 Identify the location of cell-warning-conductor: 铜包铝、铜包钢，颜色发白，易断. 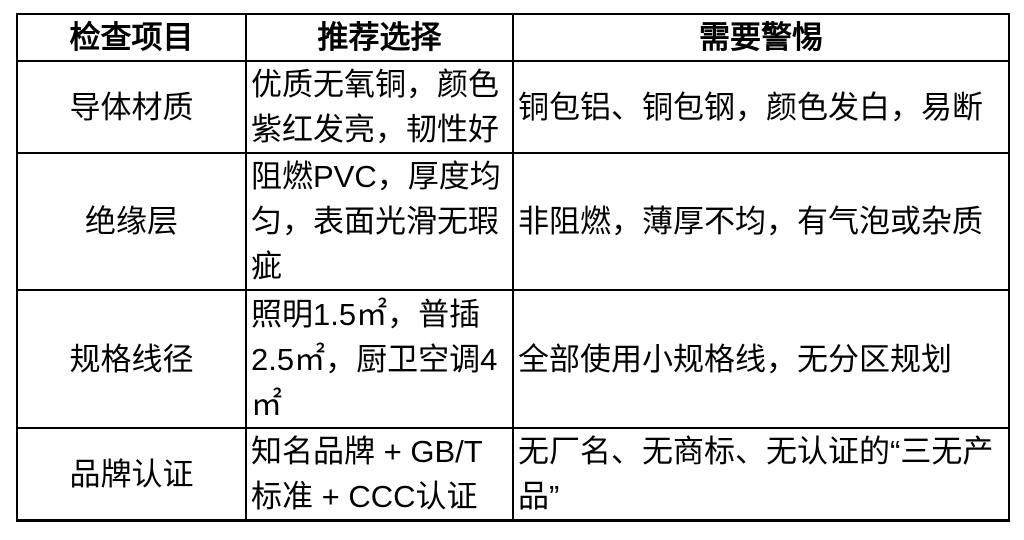
(761, 107).